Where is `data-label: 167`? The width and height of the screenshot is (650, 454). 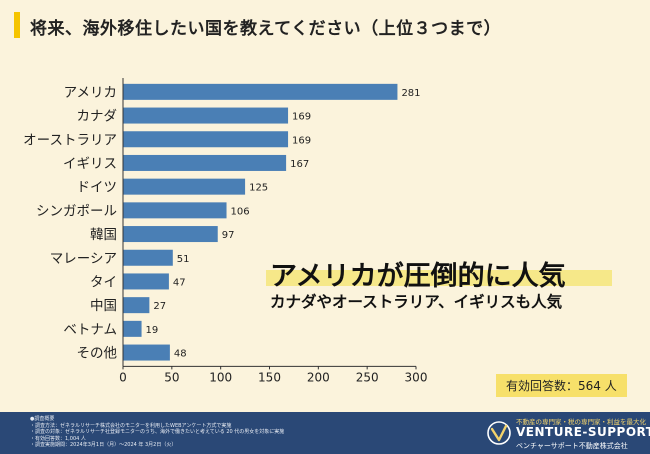
data-label: 167 is located at coordinates (299, 164).